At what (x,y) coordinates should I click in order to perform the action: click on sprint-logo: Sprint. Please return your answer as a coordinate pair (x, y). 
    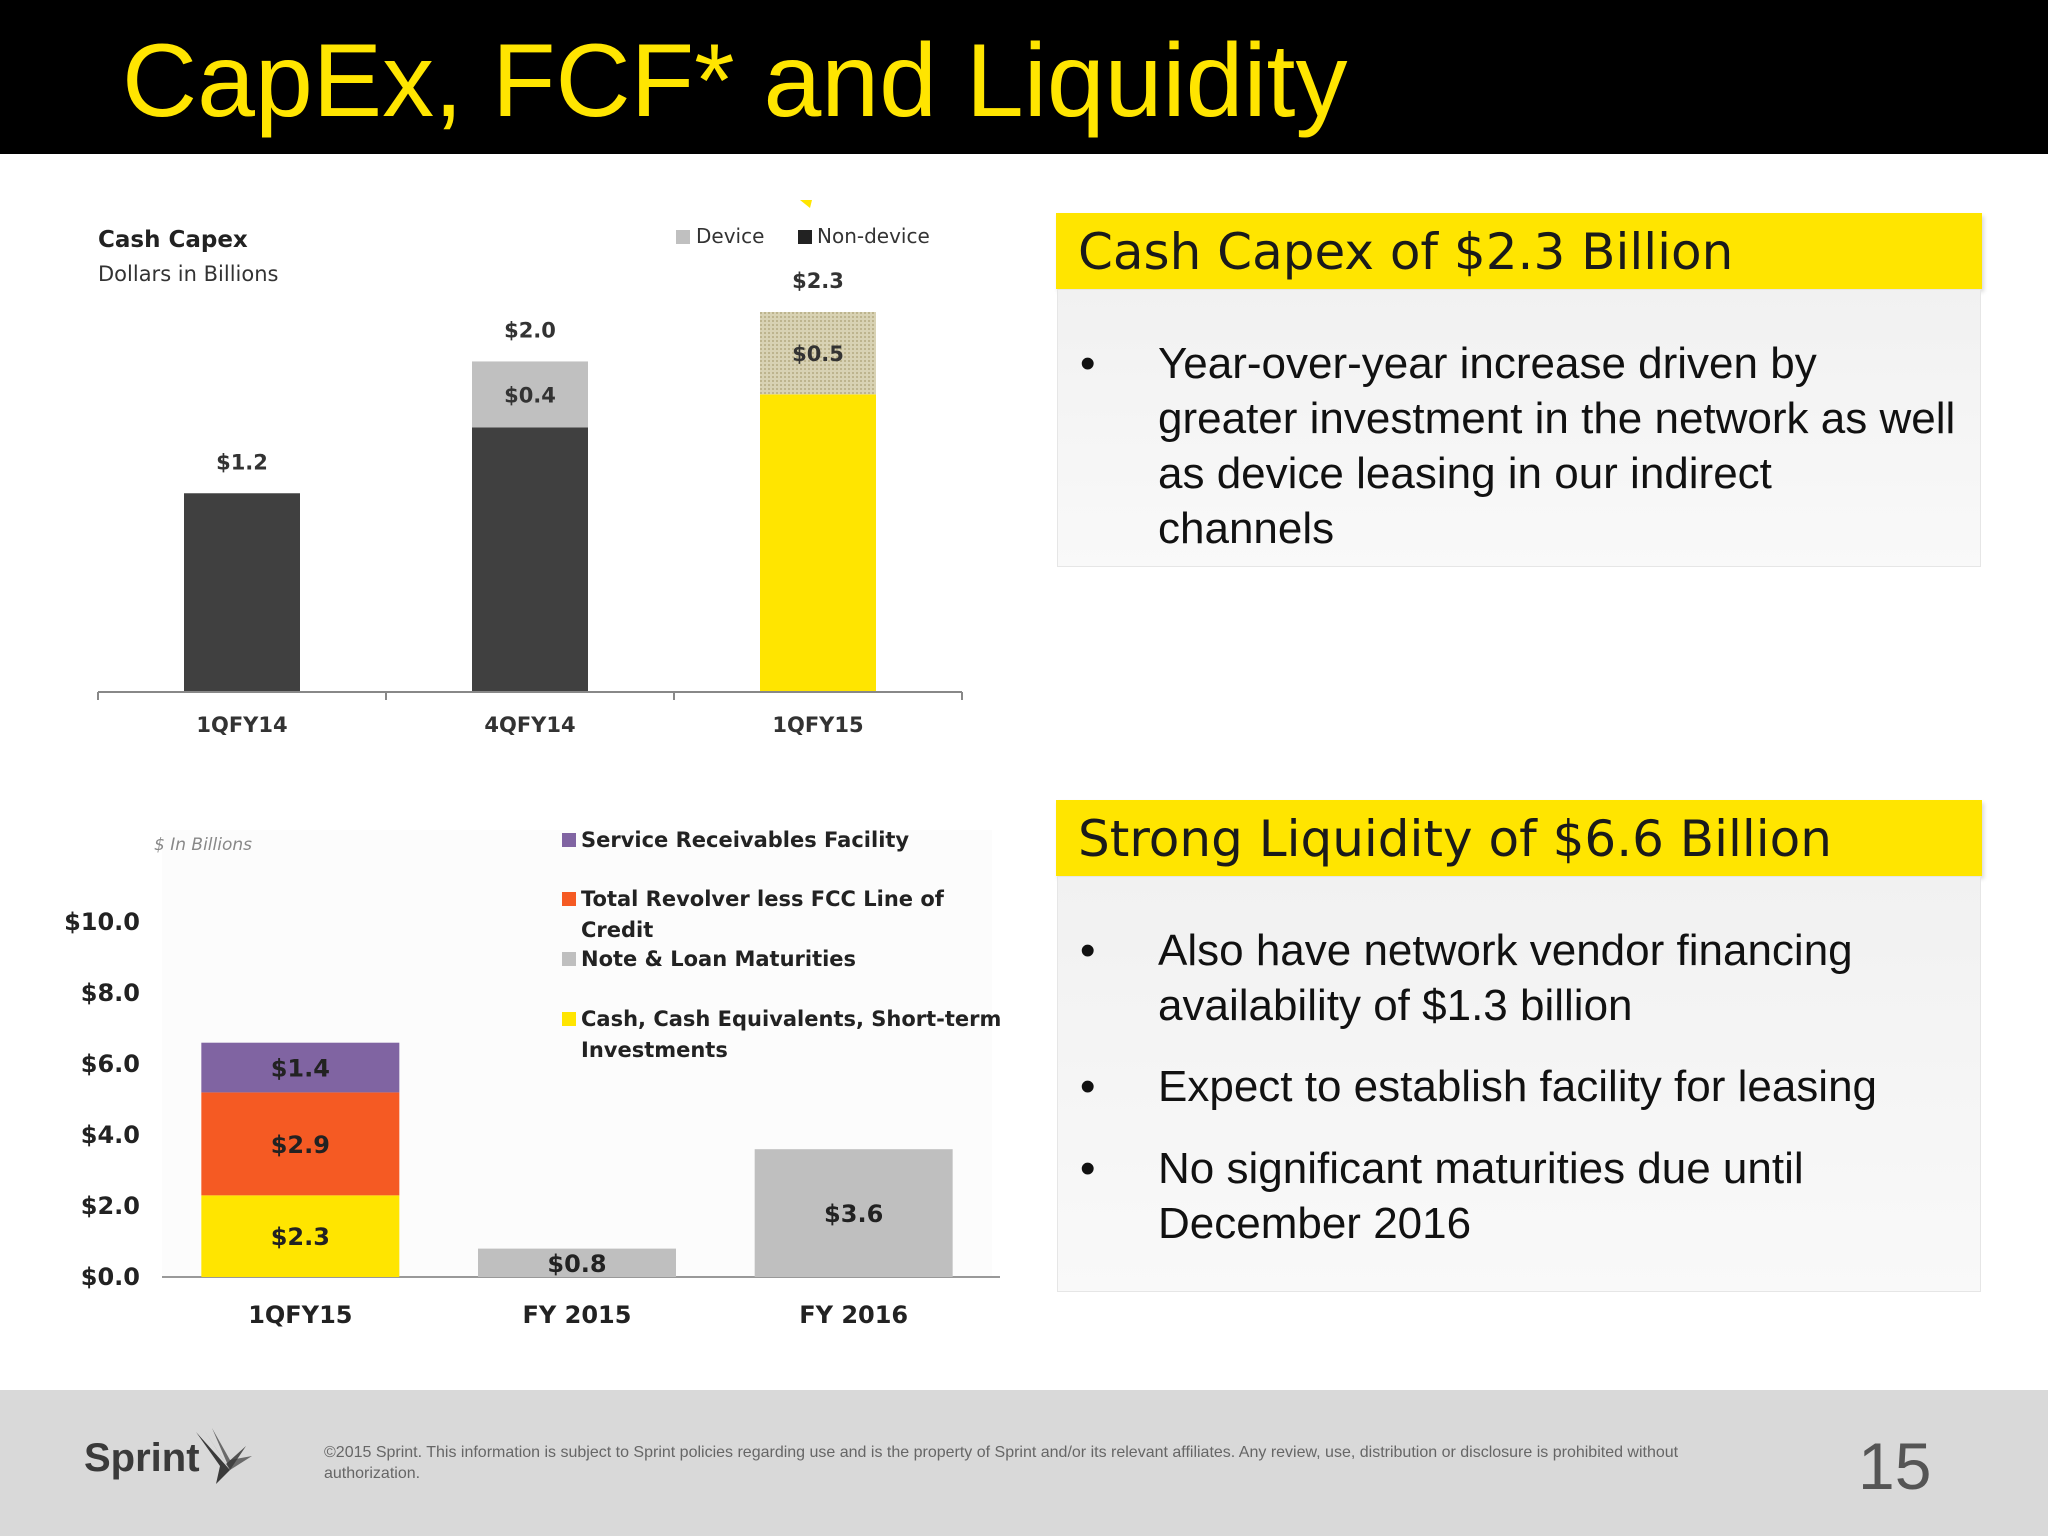
    Looking at the image, I should click on (169, 1461).